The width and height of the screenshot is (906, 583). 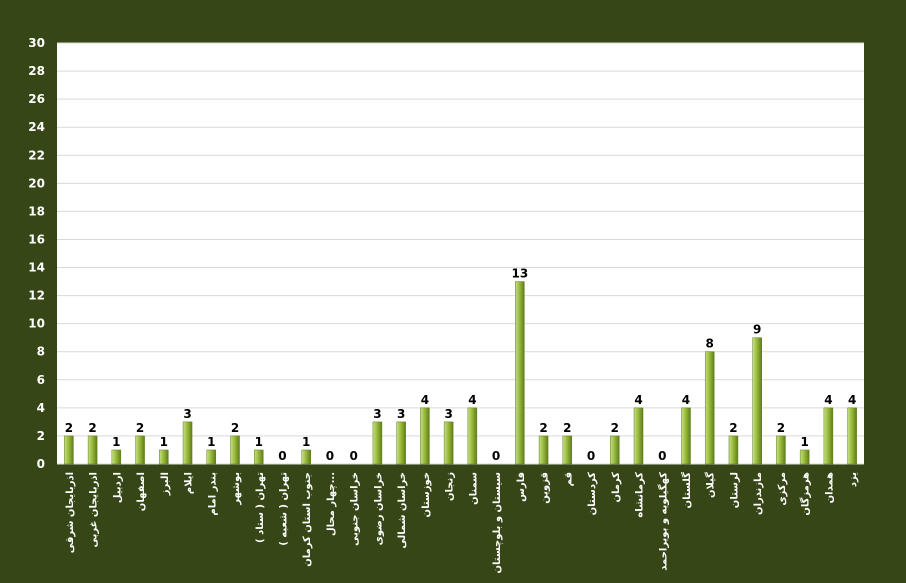 What do you see at coordinates (283, 509) in the screenshot?
I see `x-category-label: تهران ( شعبه )` at bounding box center [283, 509].